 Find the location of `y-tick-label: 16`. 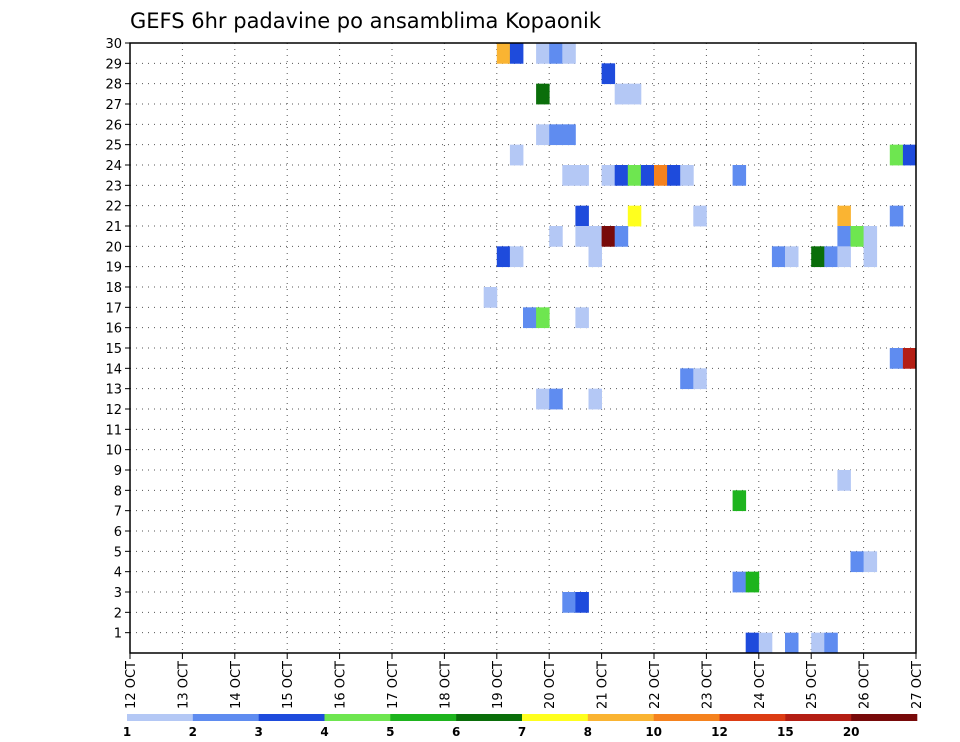

y-tick-label: 16 is located at coordinates (113, 329).